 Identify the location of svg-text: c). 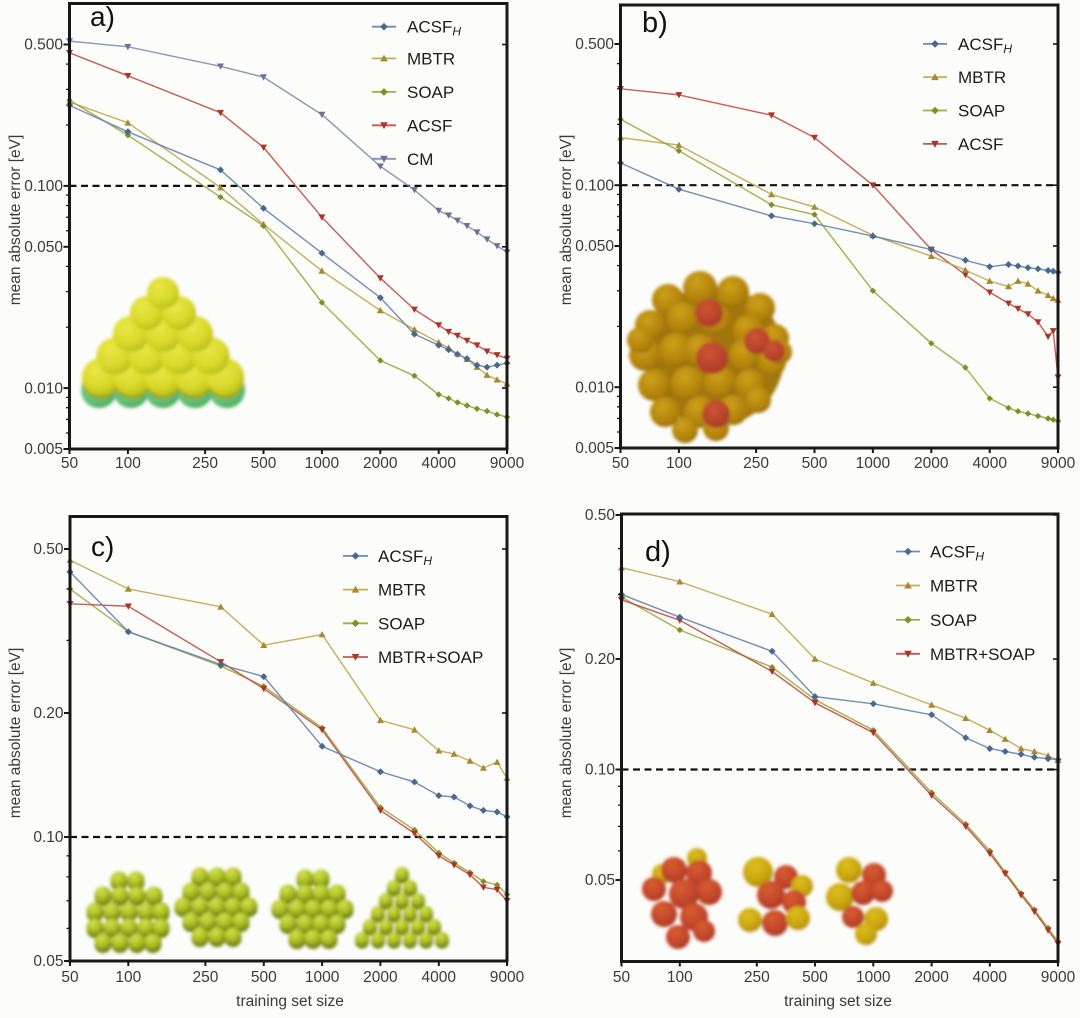
(102, 546).